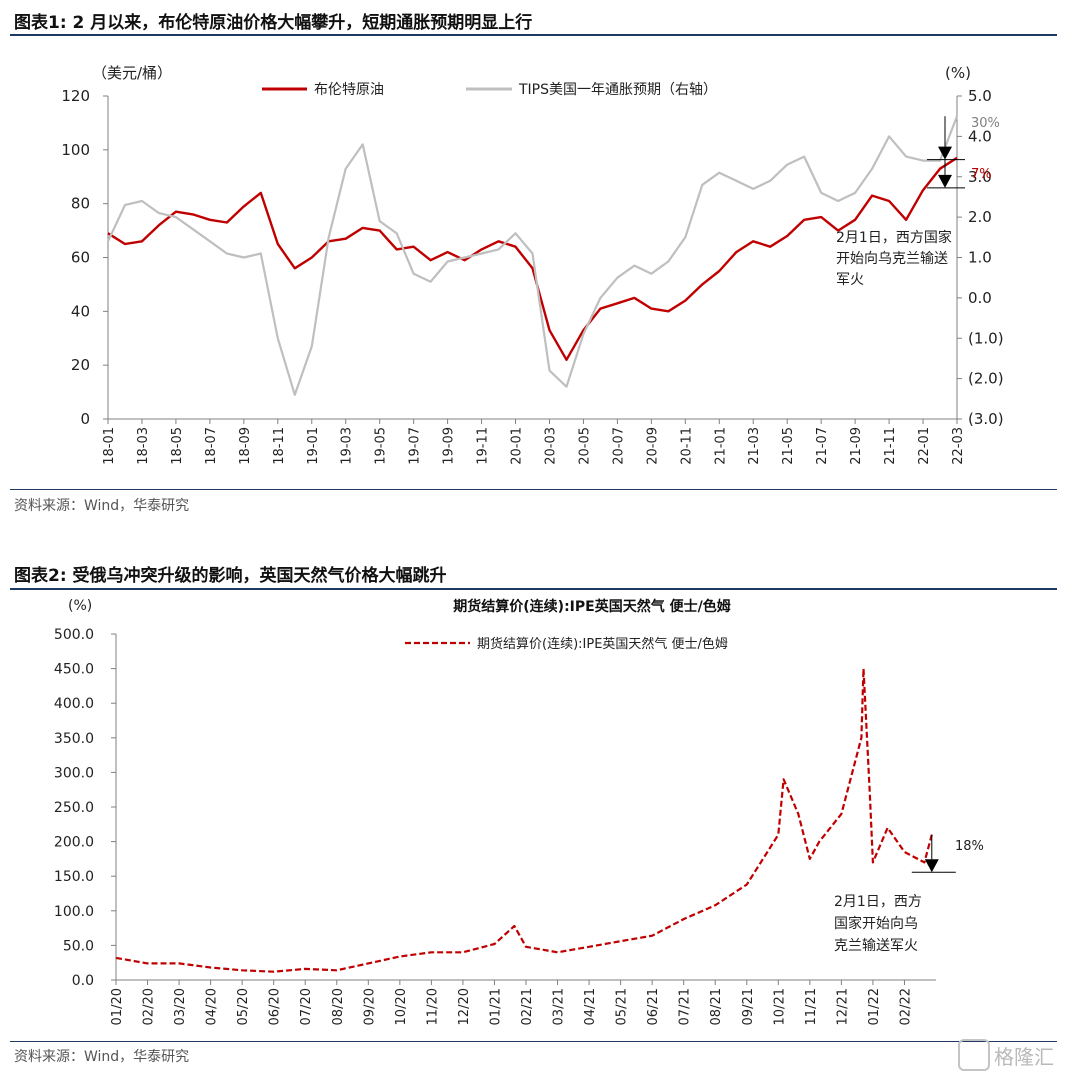 The height and width of the screenshot is (1085, 1080). What do you see at coordinates (177, 446) in the screenshot?
I see `x-tick-label: 18-05` at bounding box center [177, 446].